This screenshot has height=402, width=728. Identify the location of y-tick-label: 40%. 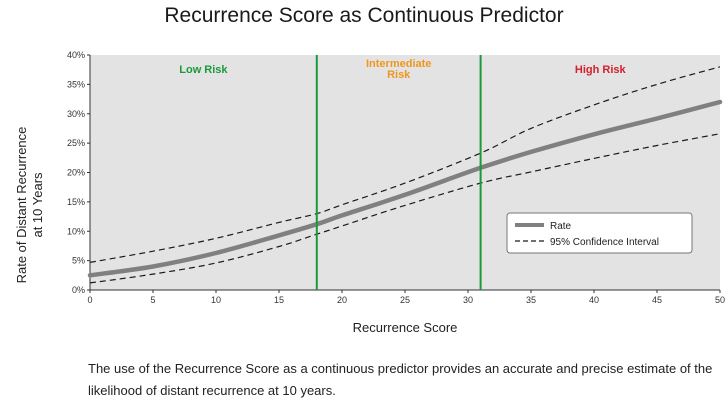
(76, 55).